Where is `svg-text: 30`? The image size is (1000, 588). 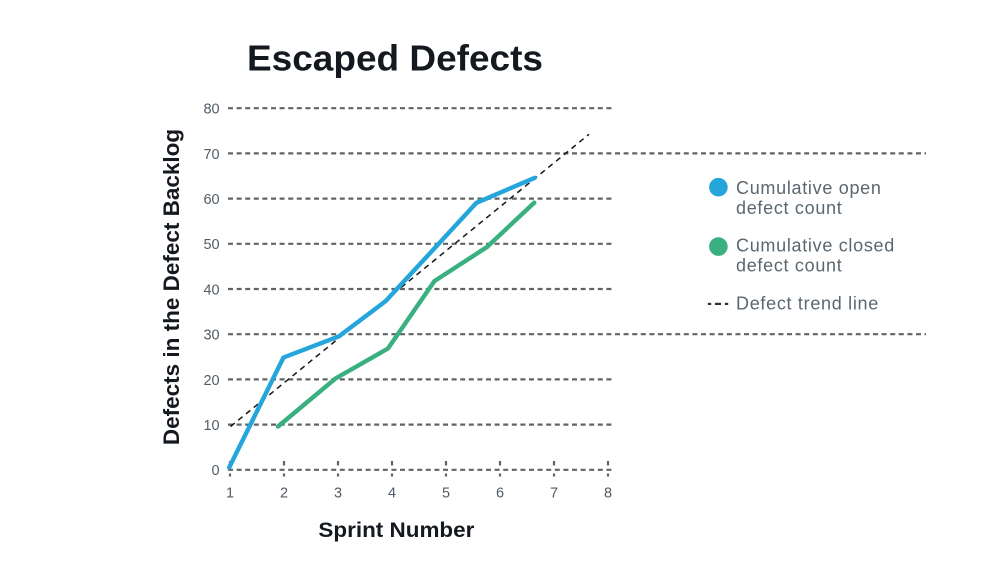 svg-text: 30 is located at coordinates (211, 336).